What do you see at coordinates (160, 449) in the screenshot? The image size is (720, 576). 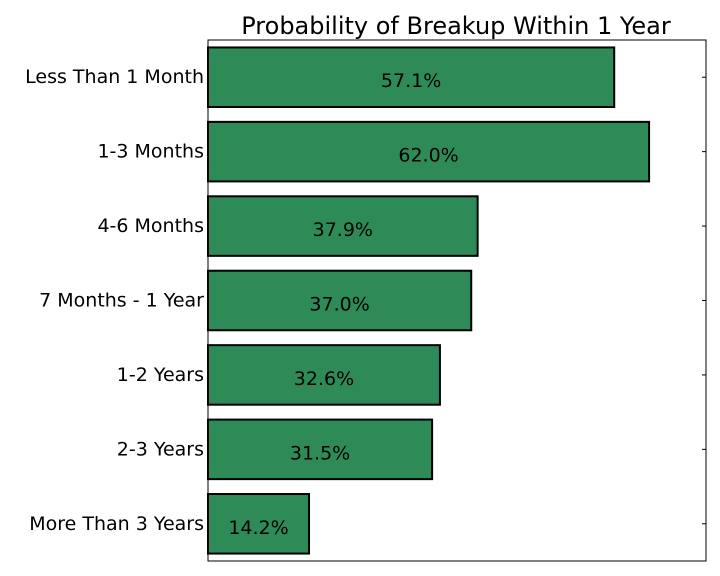 I see `category-label: 2-3 Years` at bounding box center [160, 449].